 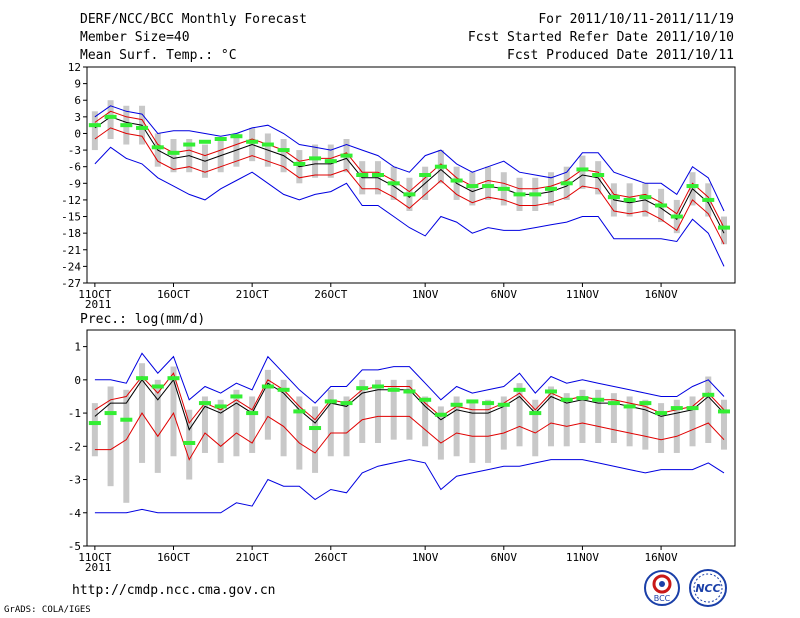 I want to click on fcst-started-label: Fcst Started Refer Date 2011/10/10, so click(x=600, y=37).